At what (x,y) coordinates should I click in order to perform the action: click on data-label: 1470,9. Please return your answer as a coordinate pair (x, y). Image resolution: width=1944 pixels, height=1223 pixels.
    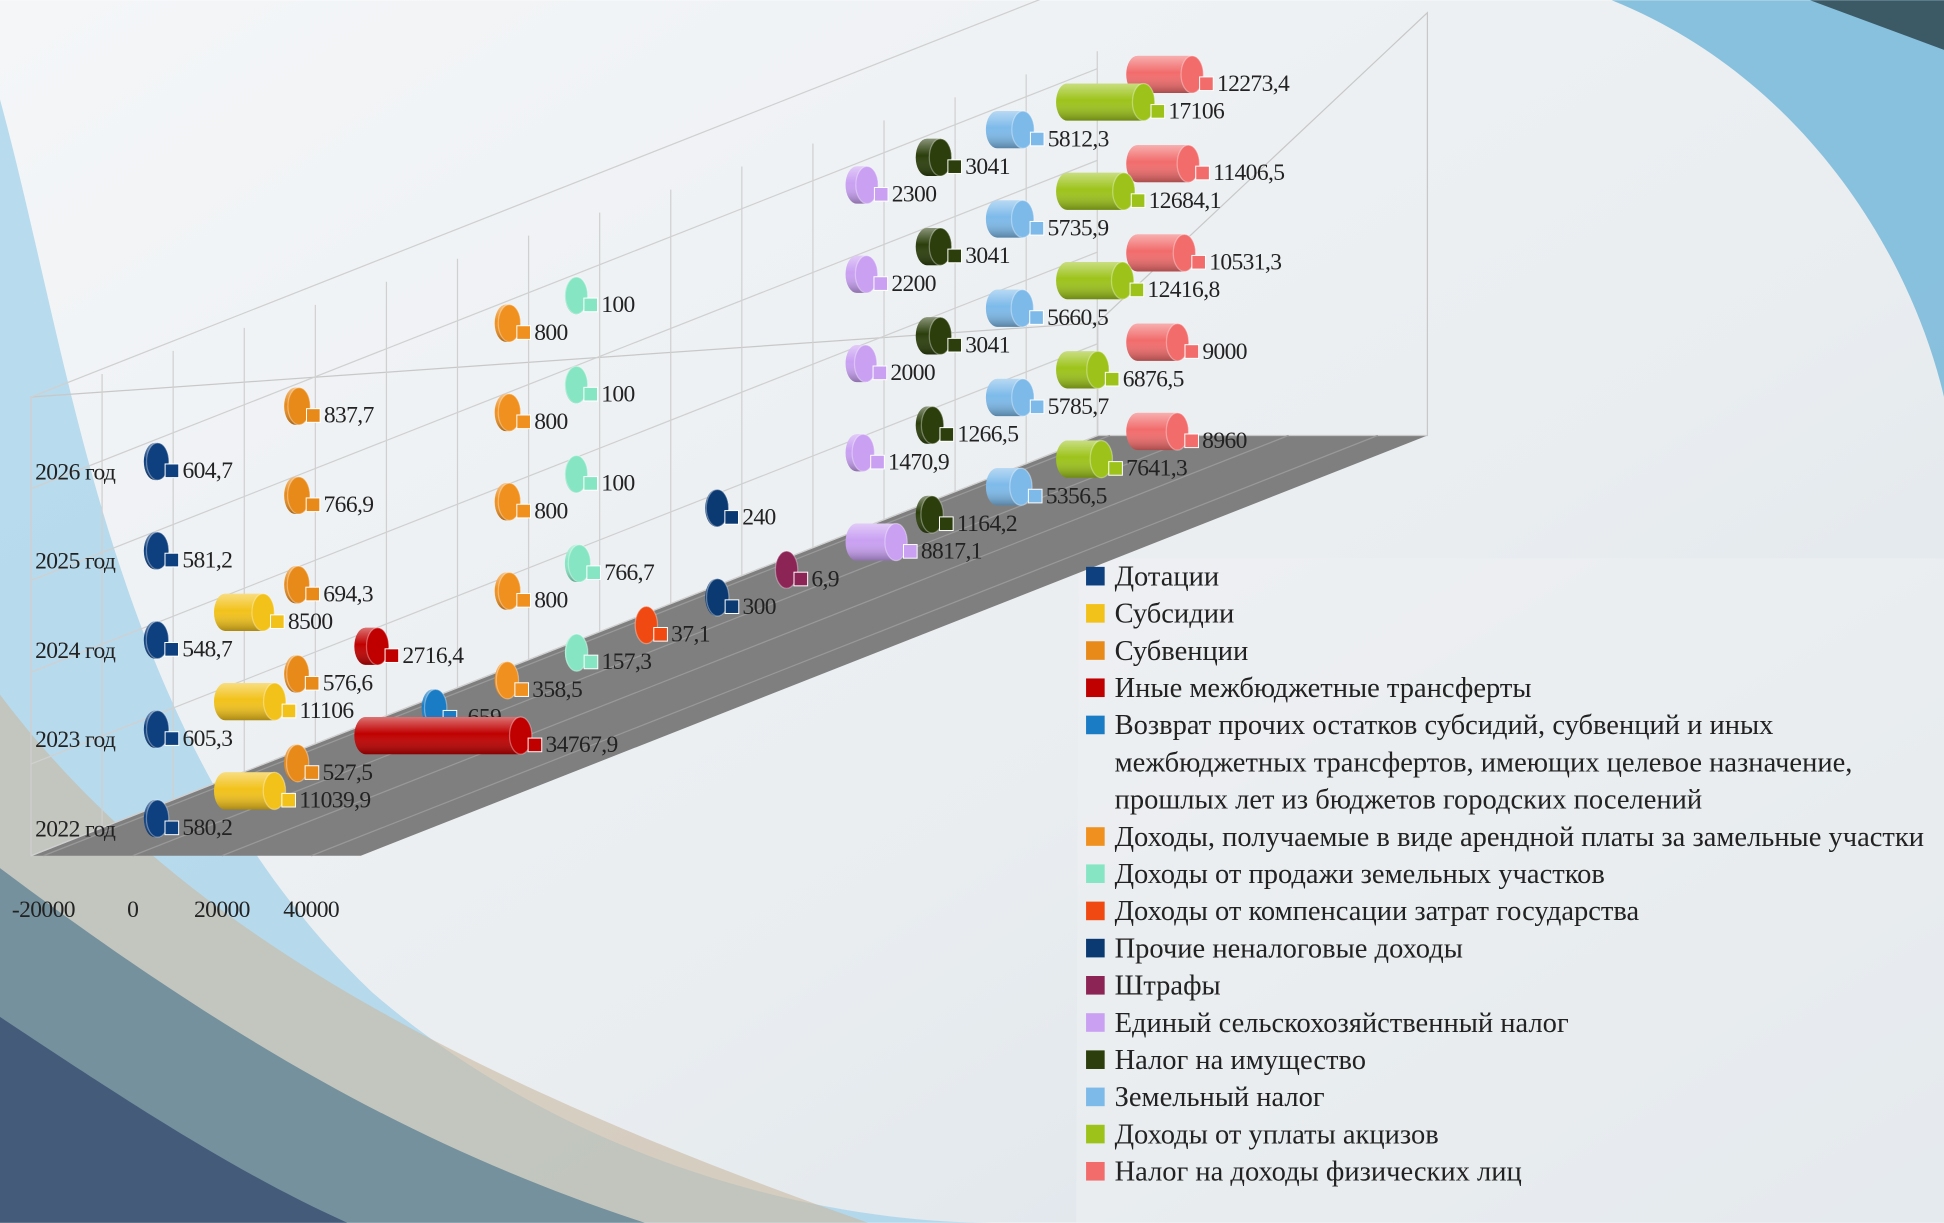
    Looking at the image, I should click on (918, 462).